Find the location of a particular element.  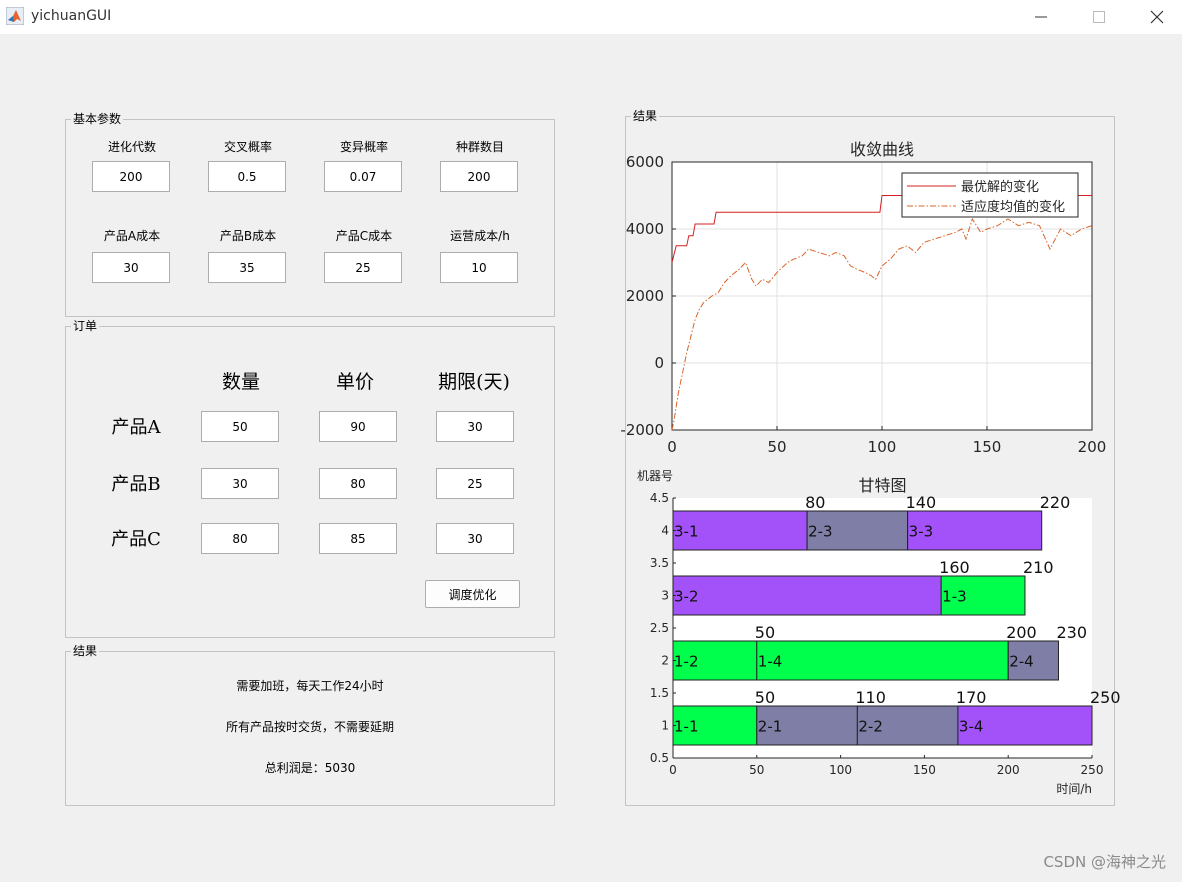

minimize-button is located at coordinates (1041, 17).